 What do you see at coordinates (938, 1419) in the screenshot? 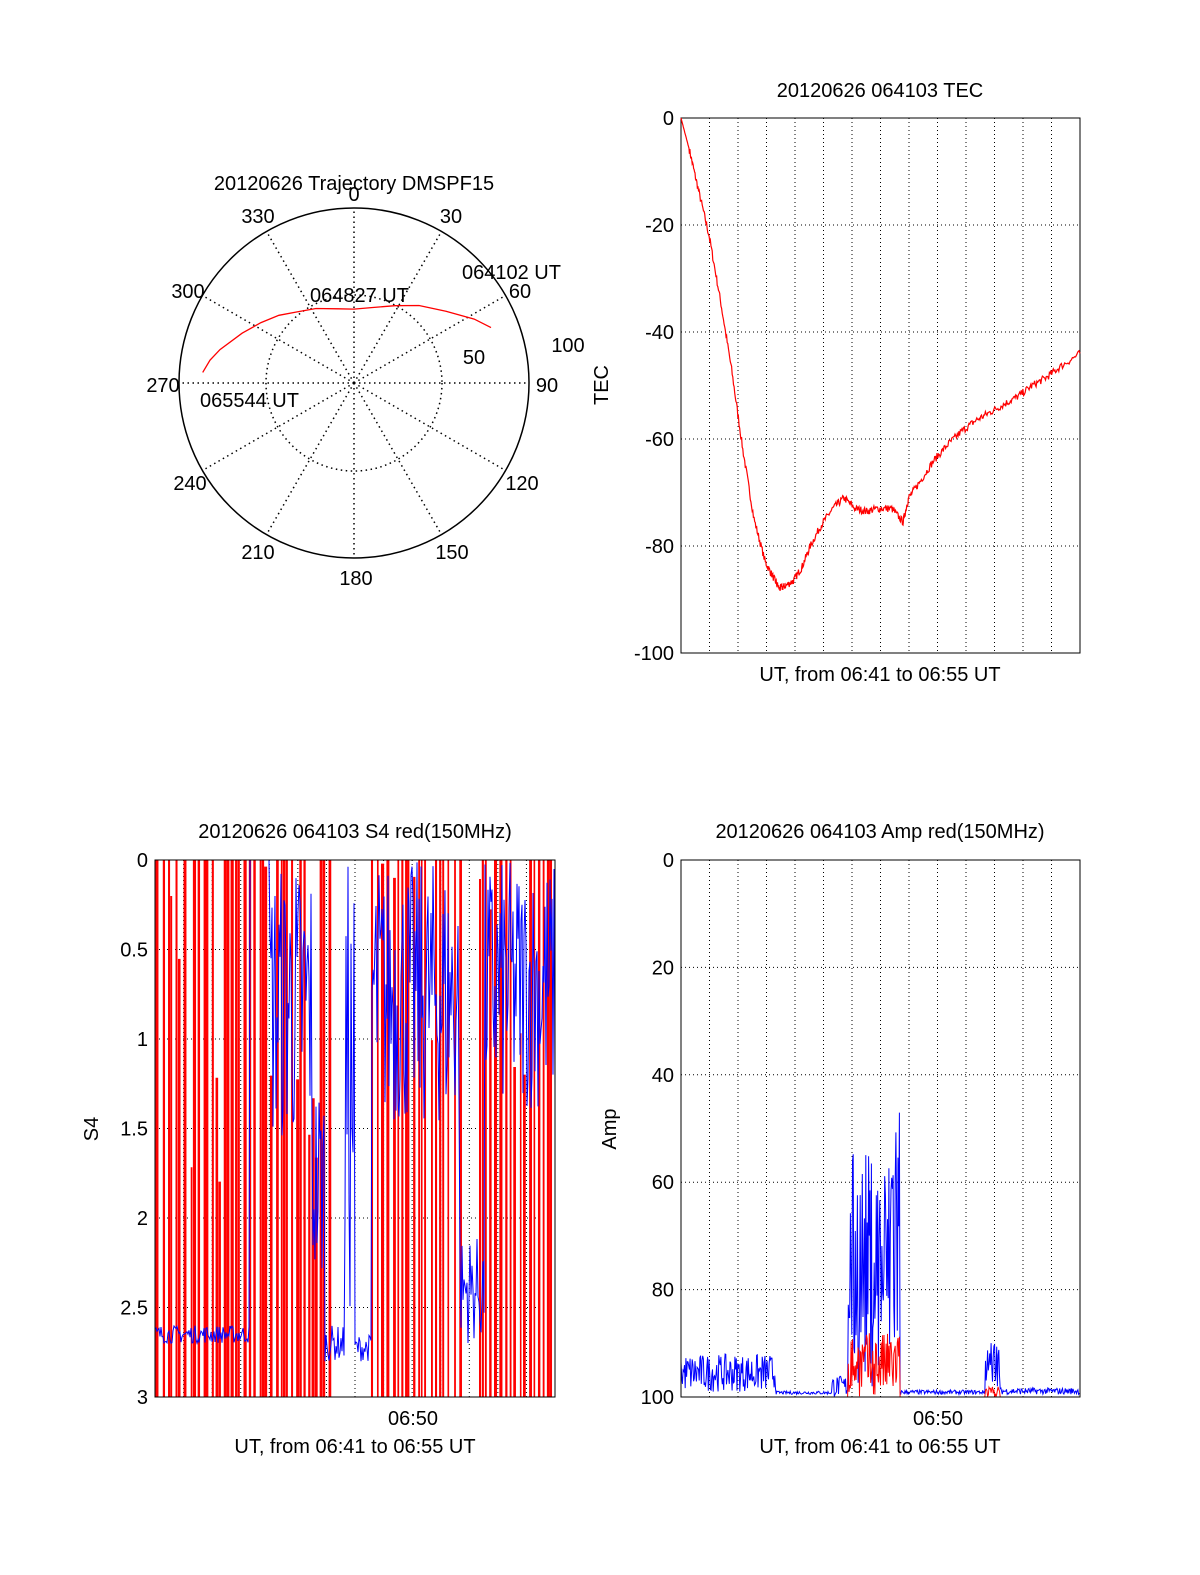
I see `amp-x-tick-label: 06:50` at bounding box center [938, 1419].